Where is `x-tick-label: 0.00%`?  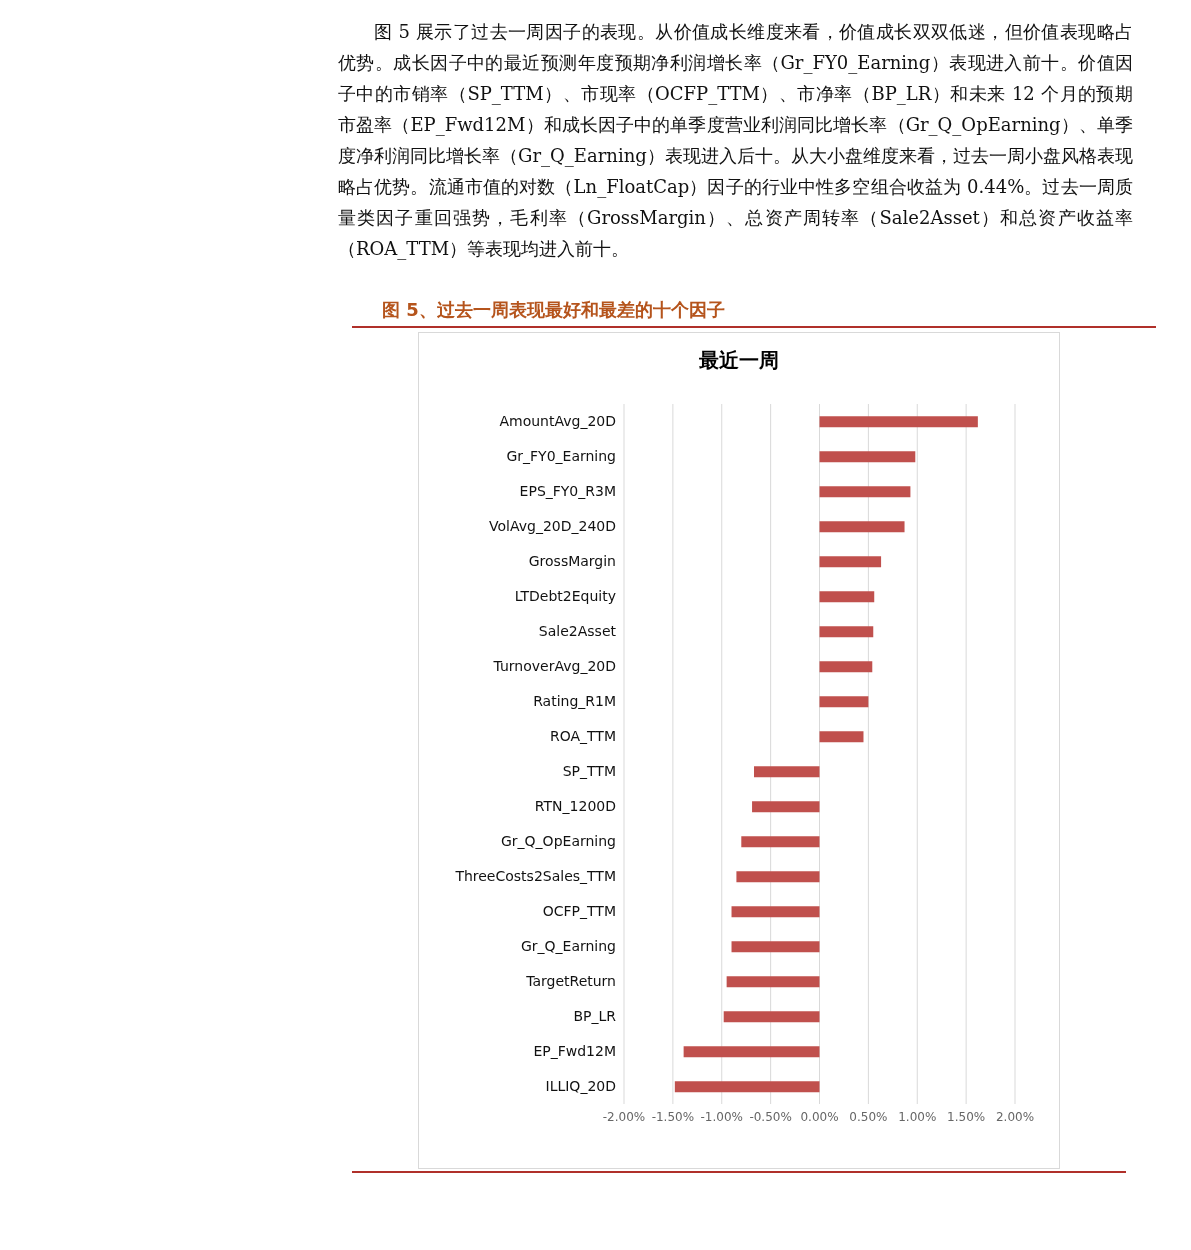 x-tick-label: 0.00% is located at coordinates (819, 1116).